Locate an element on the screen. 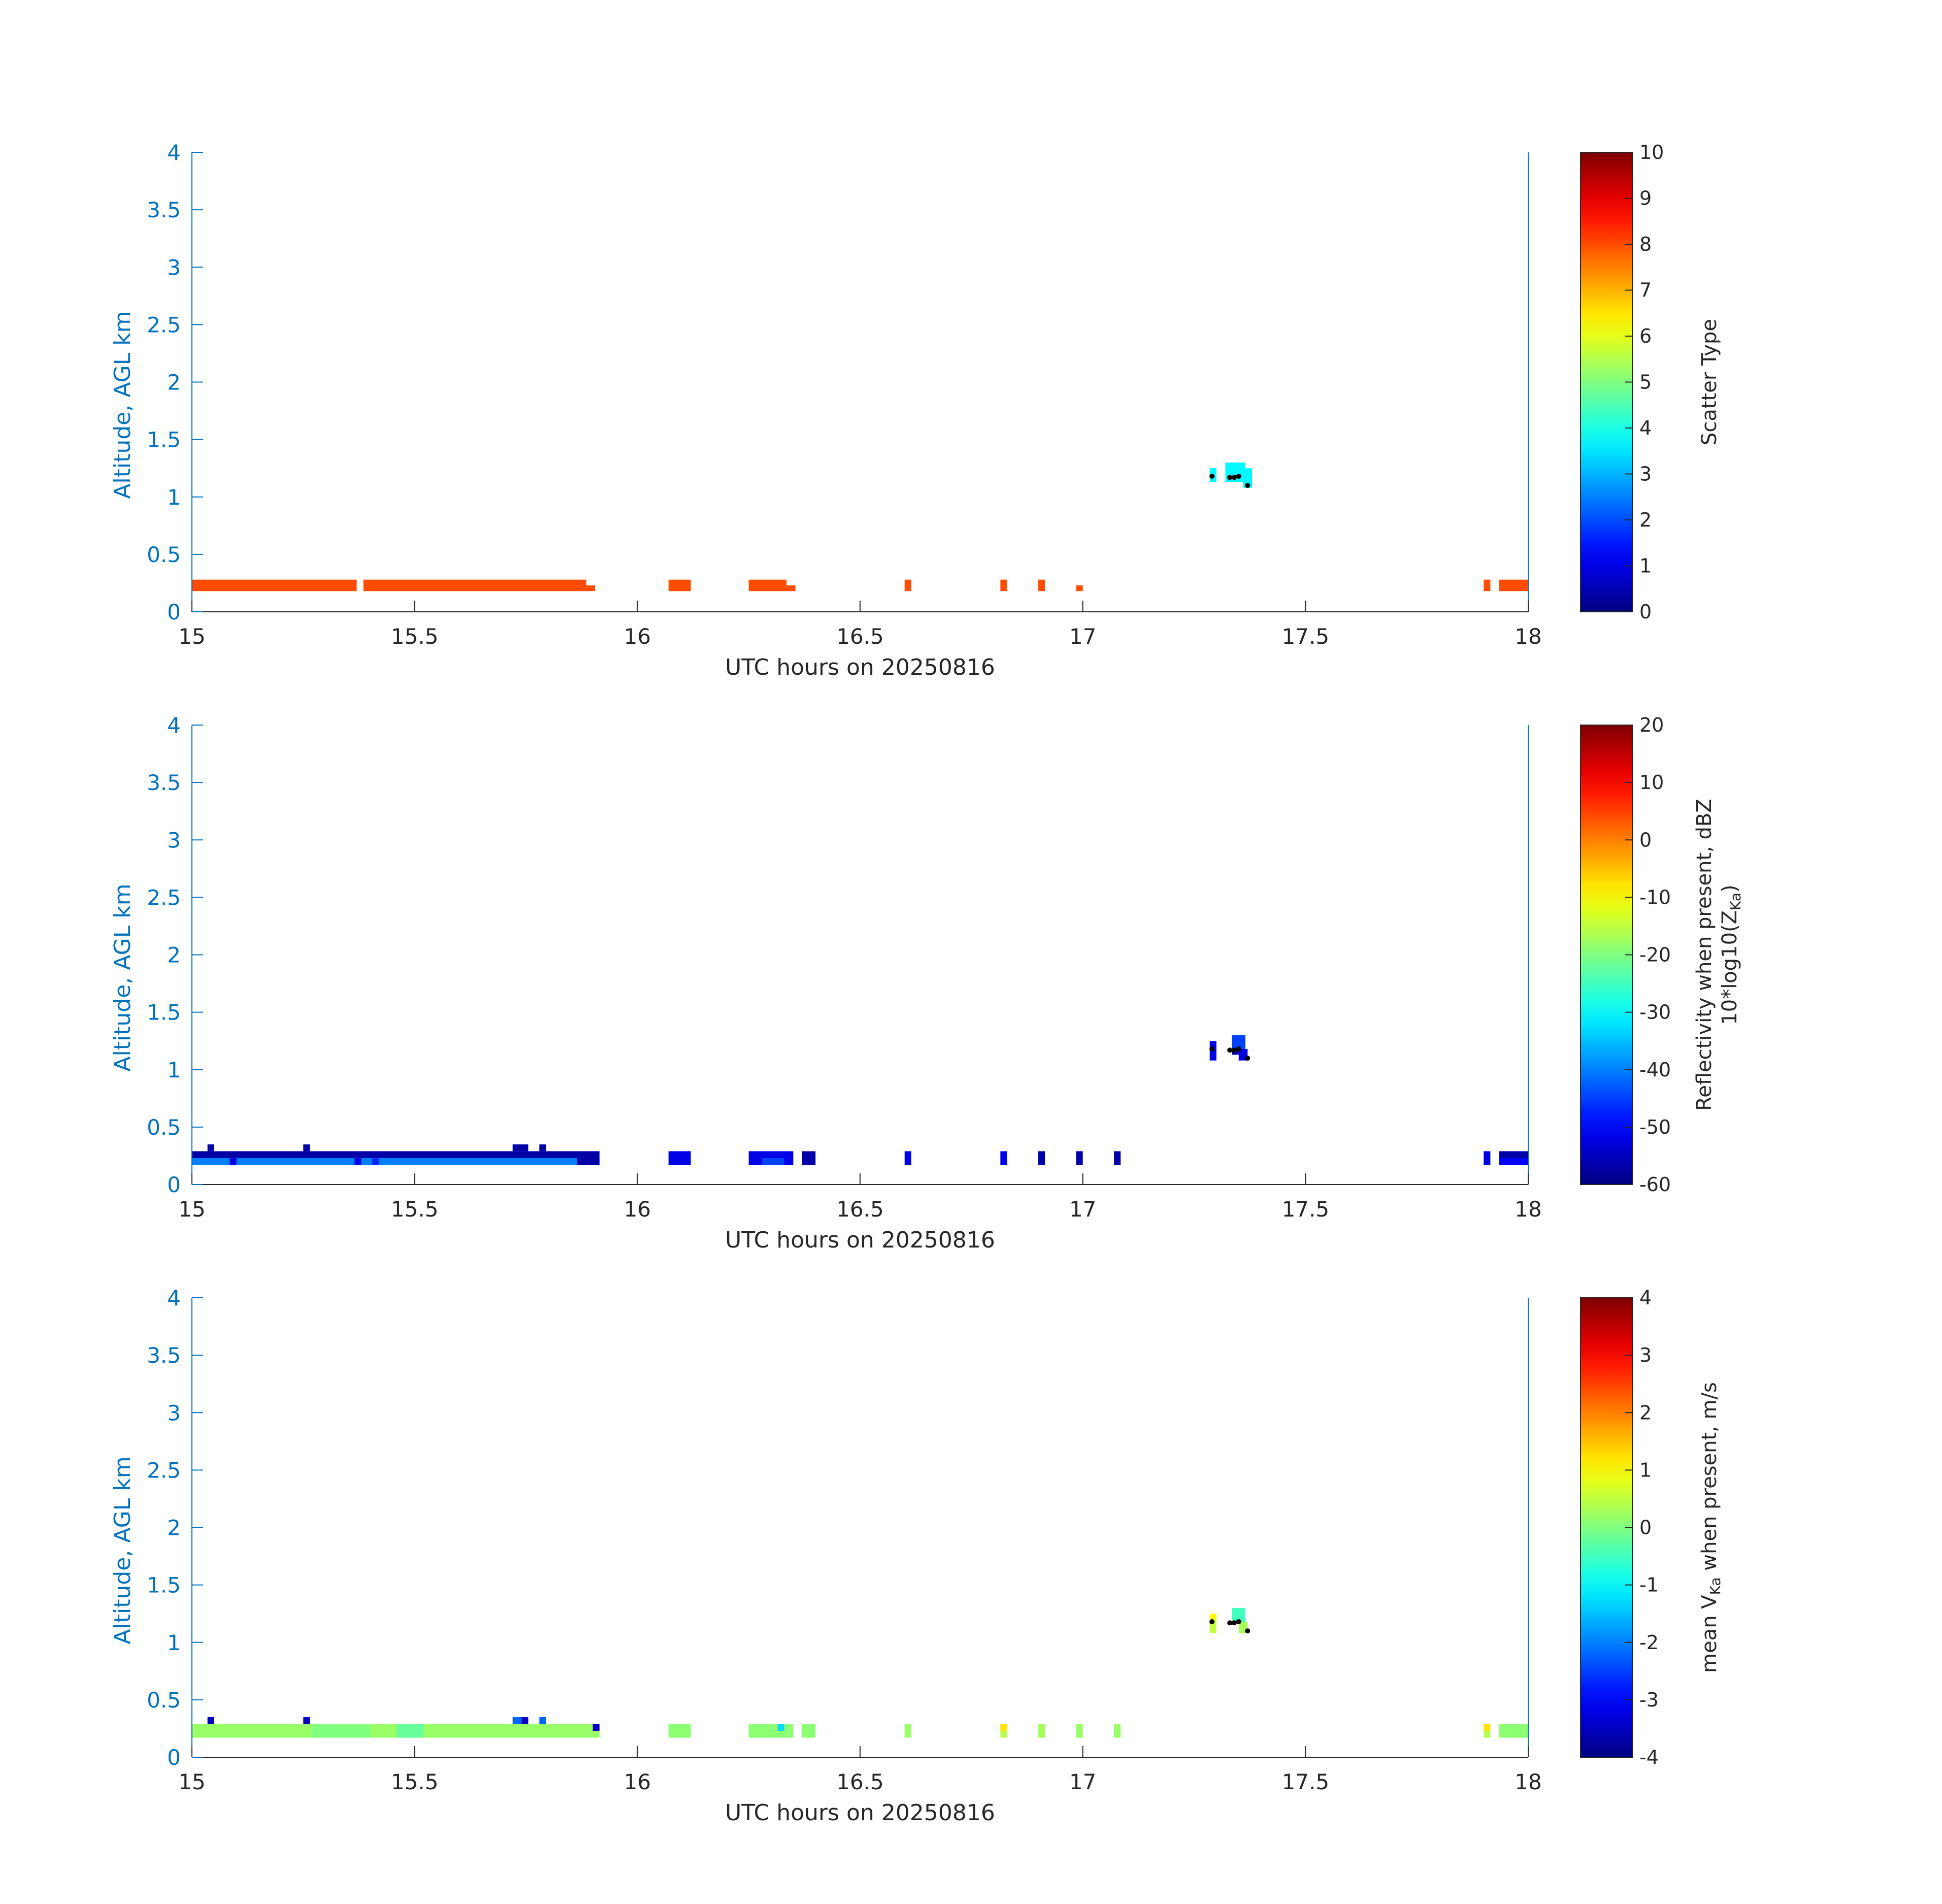  colorbar-label: mean VKa when present, m/s is located at coordinates (1711, 1528).